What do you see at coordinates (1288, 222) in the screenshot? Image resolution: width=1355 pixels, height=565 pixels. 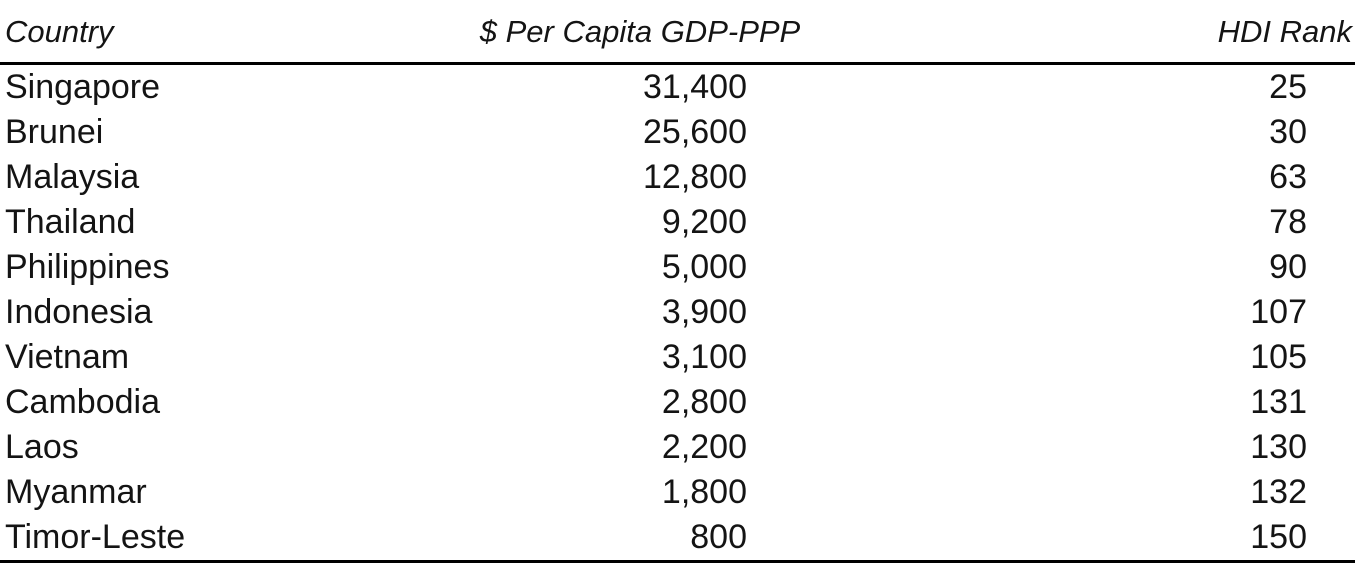 I see `hdi-cell: 78` at bounding box center [1288, 222].